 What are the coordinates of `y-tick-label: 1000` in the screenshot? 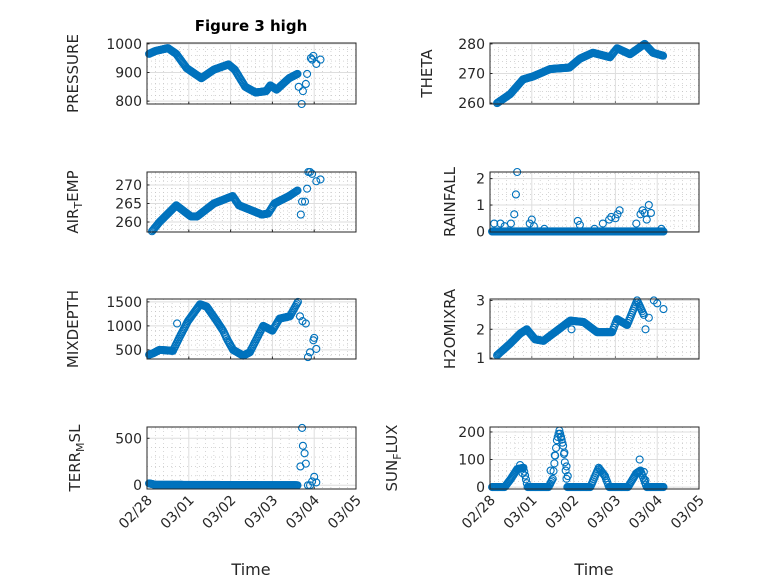 It's located at (124, 327).